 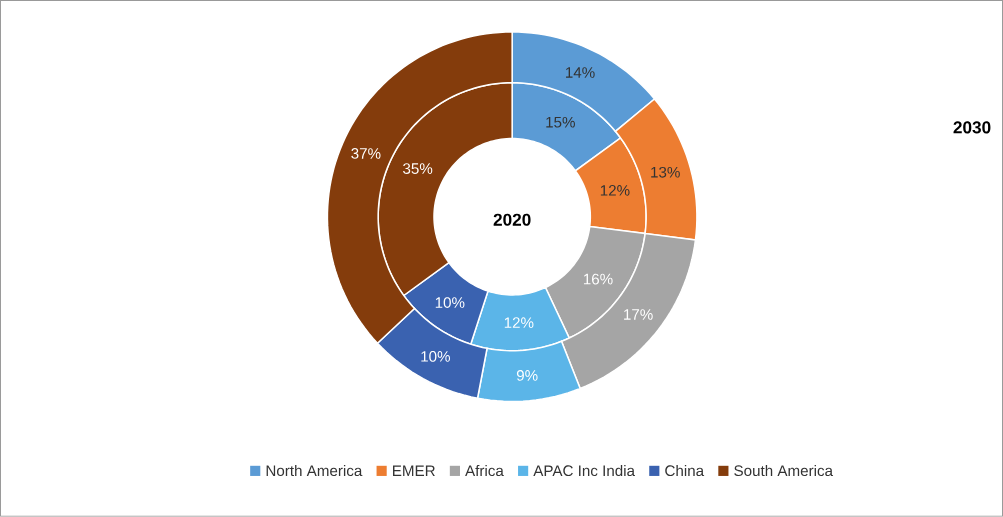 What do you see at coordinates (512, 220) in the screenshot?
I see `slice-label: 2020` at bounding box center [512, 220].